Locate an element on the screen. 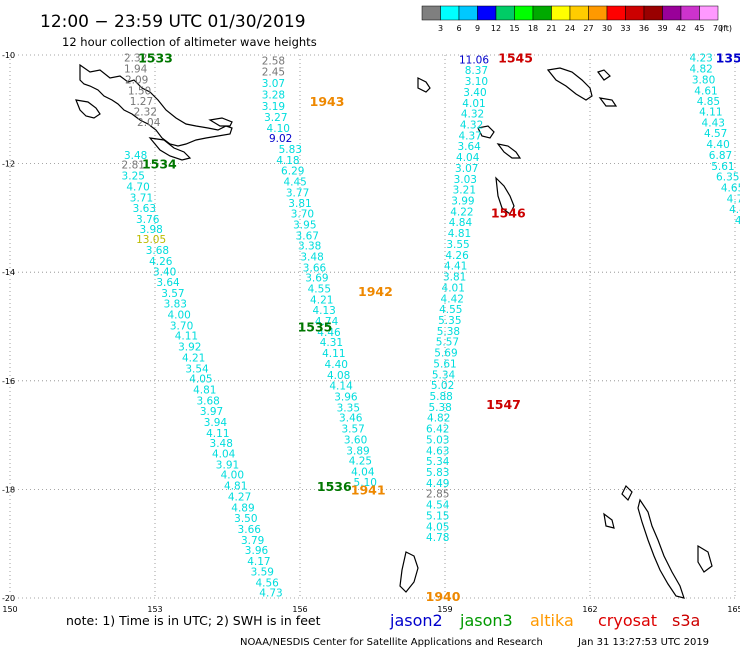  coastline-island-f is located at coordinates (627, 493).